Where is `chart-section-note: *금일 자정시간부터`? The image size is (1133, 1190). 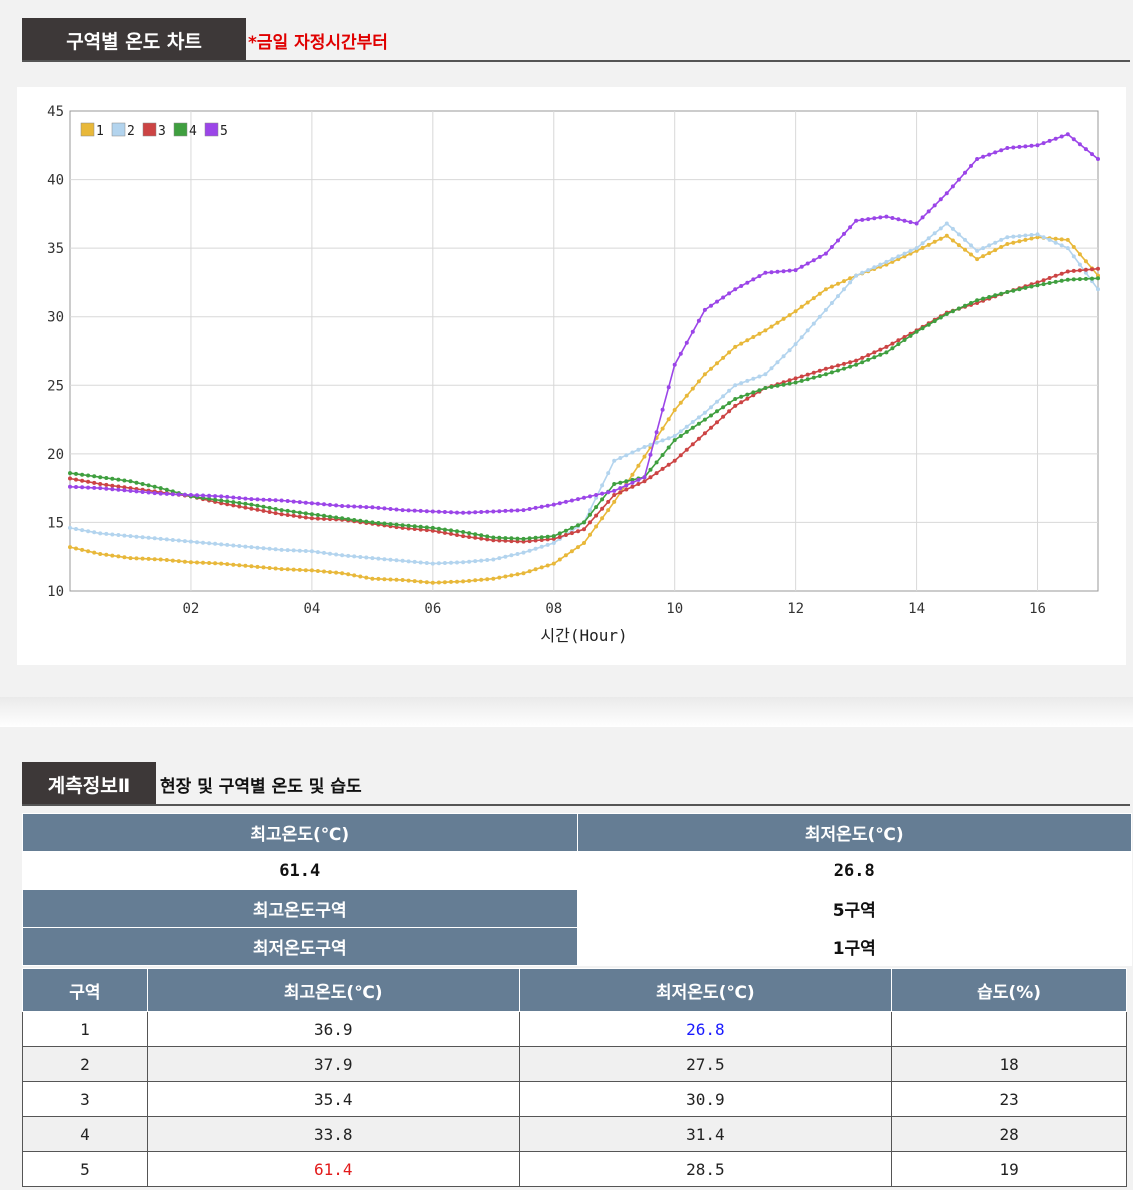
chart-section-note: *금일 자정시간부터 is located at coordinates (318, 43).